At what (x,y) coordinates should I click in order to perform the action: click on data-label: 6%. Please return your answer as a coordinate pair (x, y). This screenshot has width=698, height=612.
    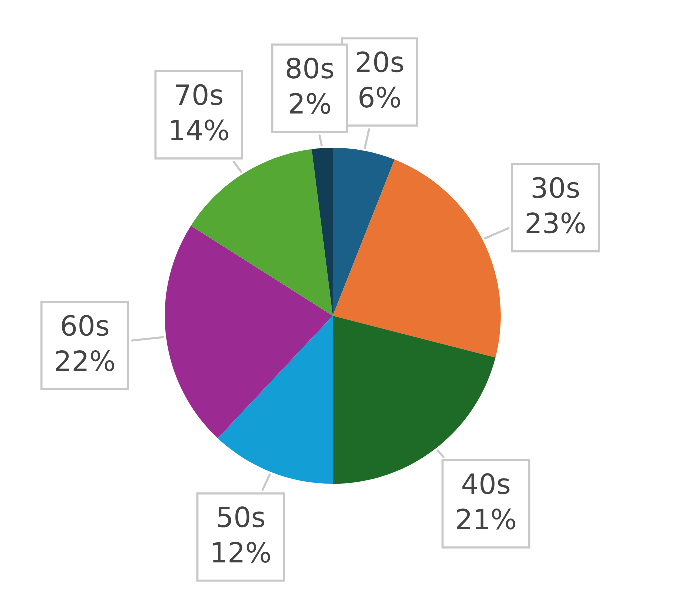
    Looking at the image, I should click on (380, 97).